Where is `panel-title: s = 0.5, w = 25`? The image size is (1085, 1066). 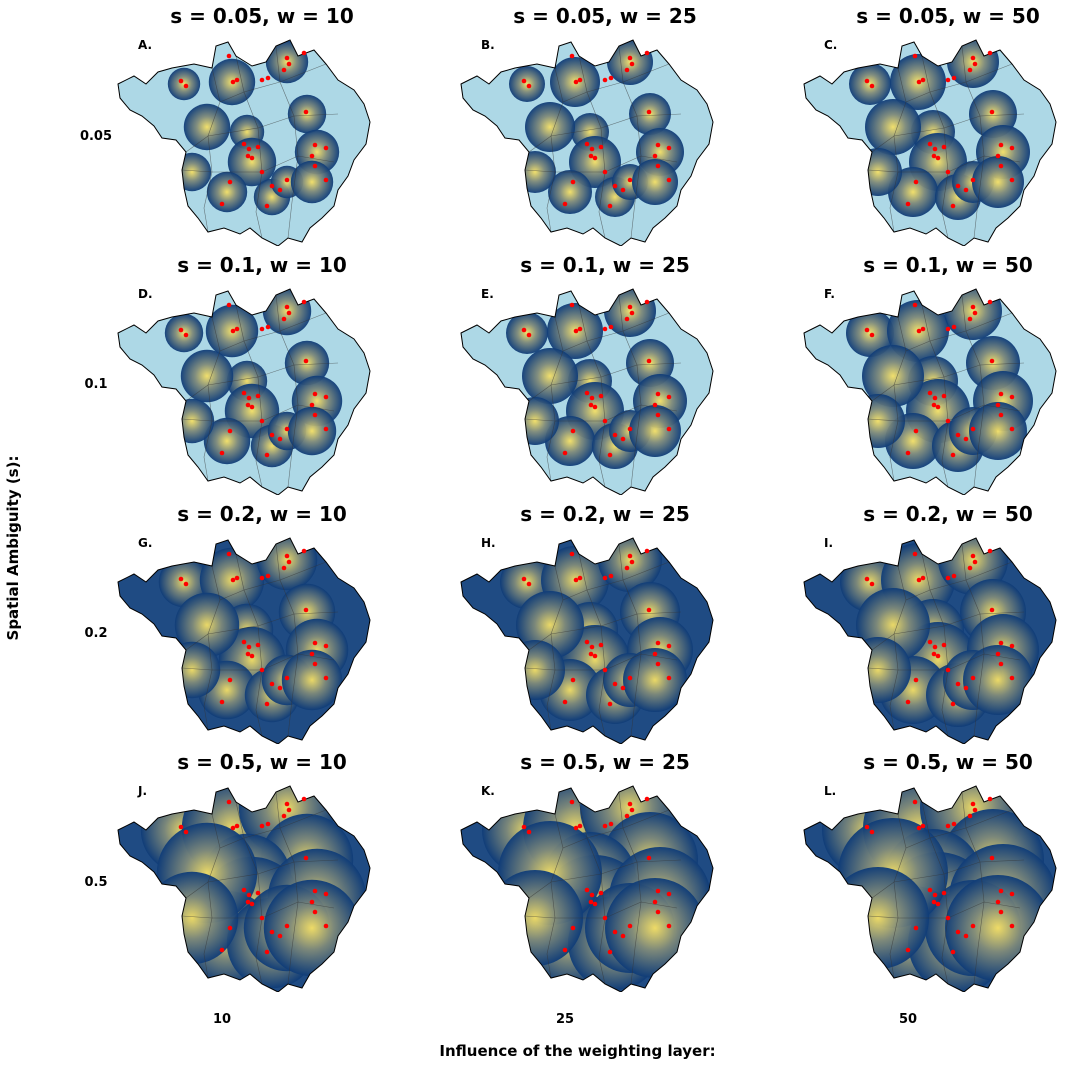 panel-title: s = 0.5, w = 25 is located at coordinates (605, 762).